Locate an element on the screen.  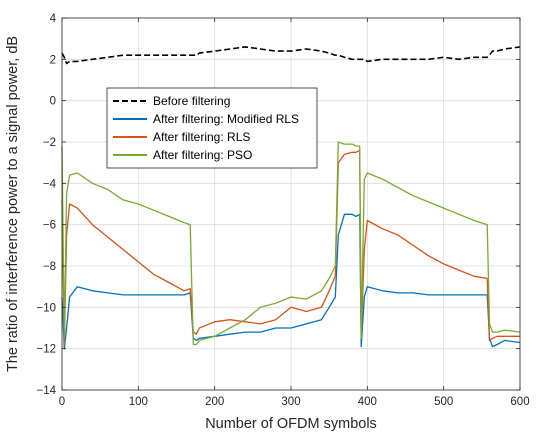
x-axis-label: Number of OFDM symbols is located at coordinates (291, 424).